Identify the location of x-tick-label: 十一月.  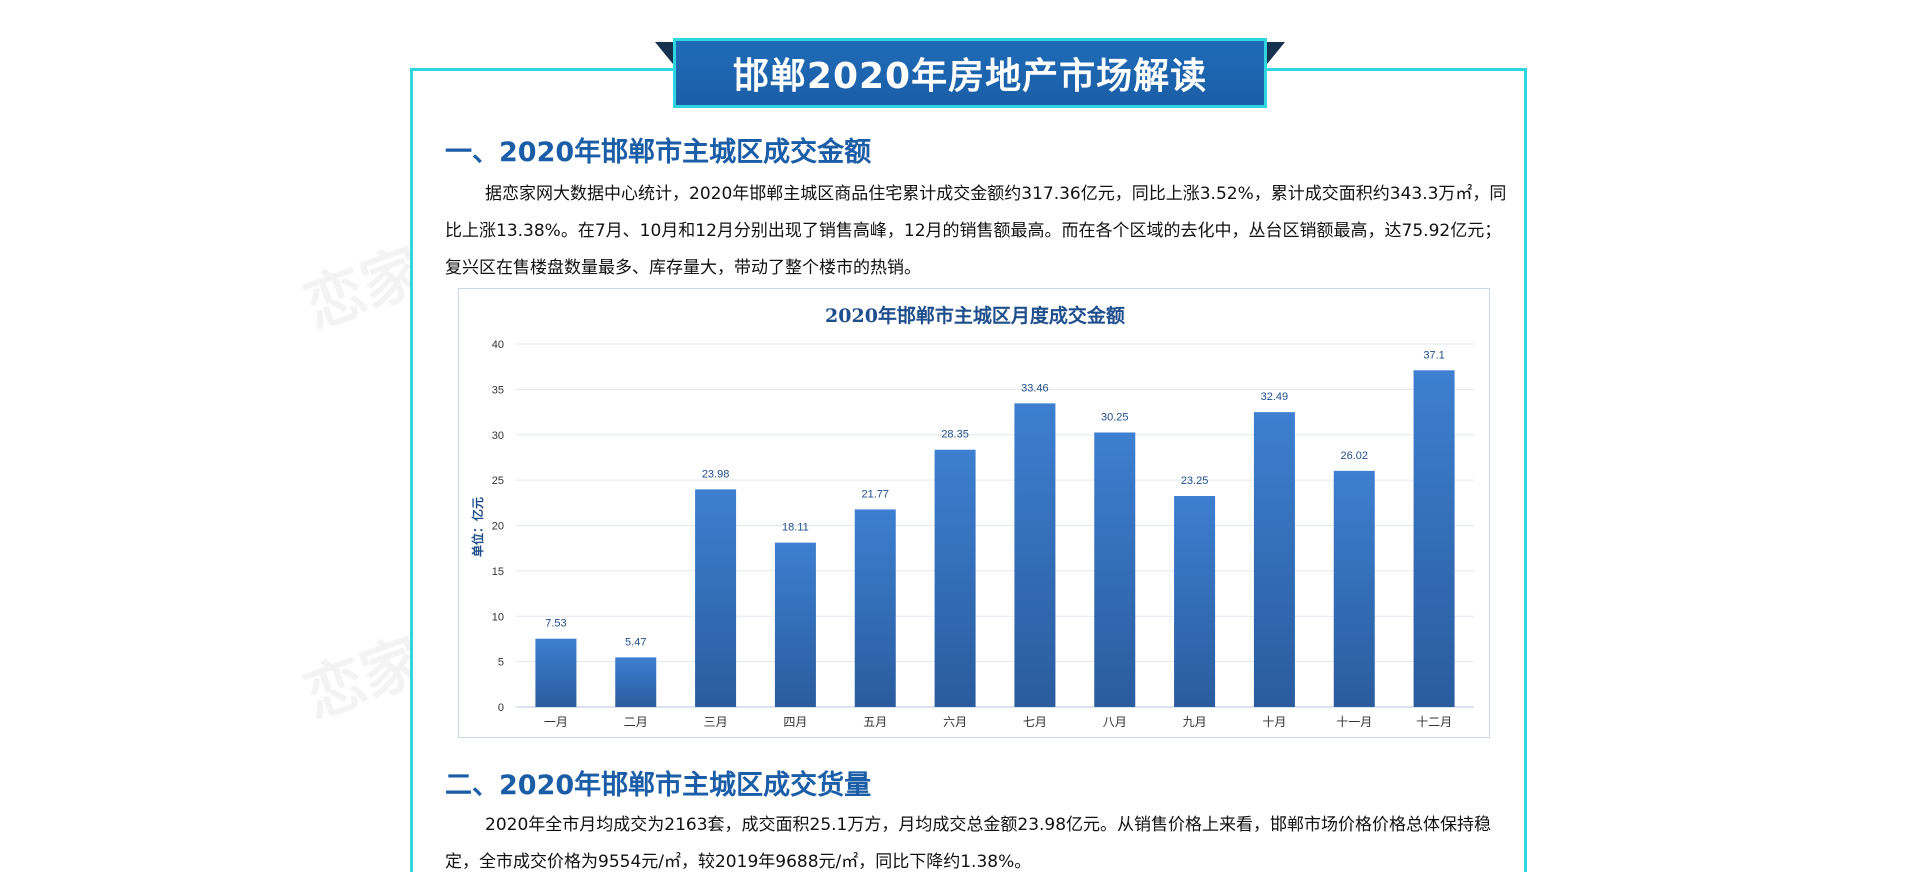
(1354, 722).